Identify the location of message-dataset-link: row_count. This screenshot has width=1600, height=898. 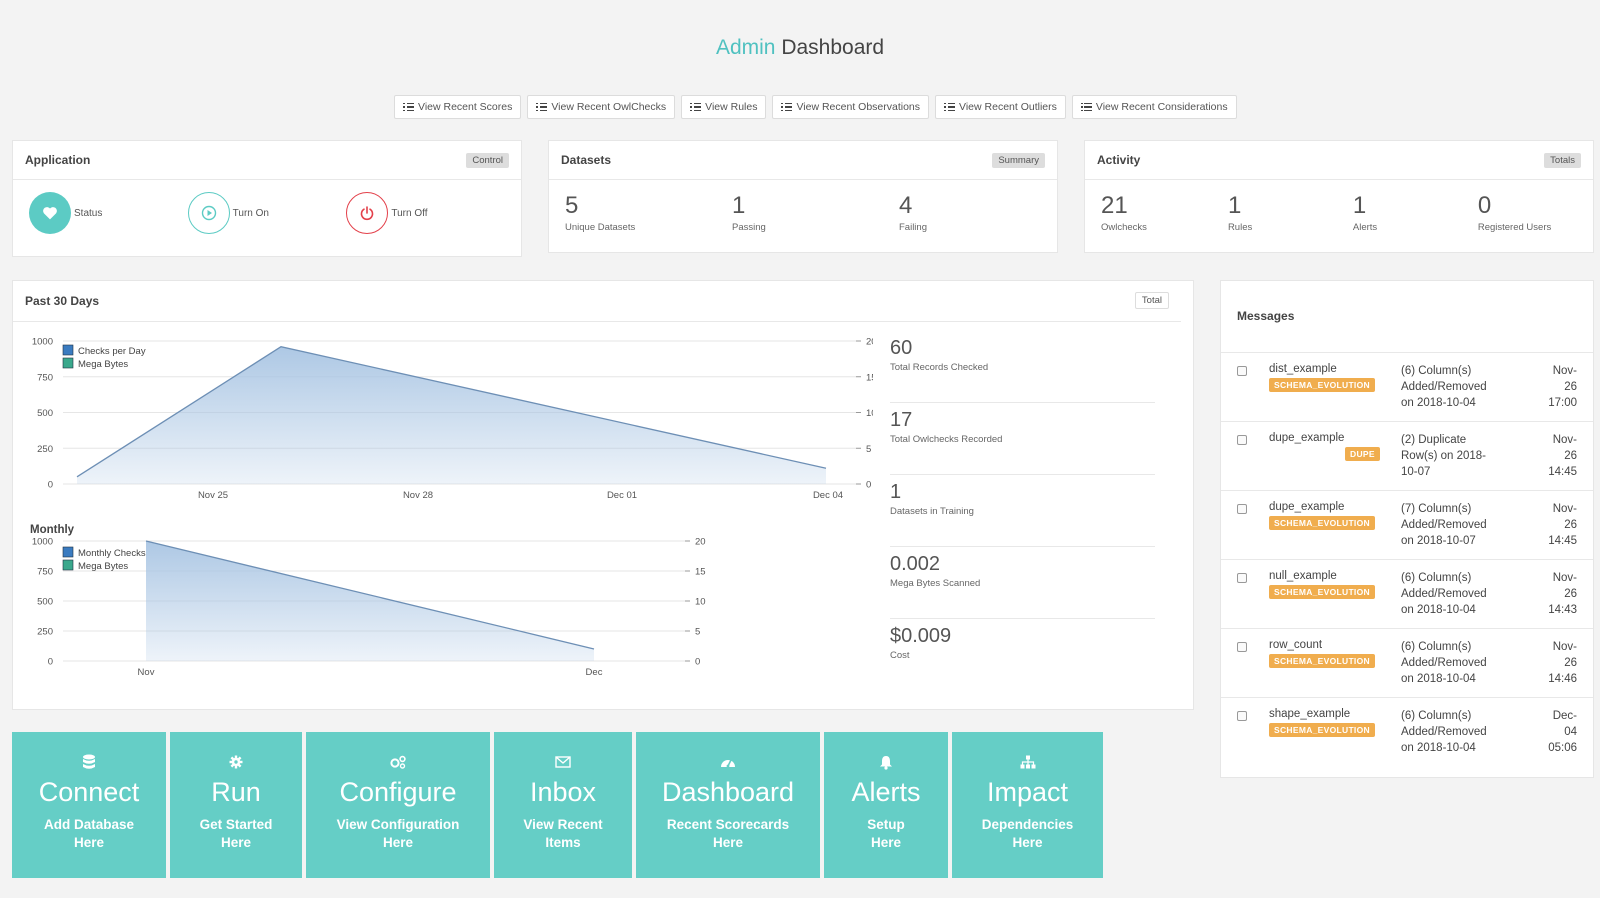
(1296, 645).